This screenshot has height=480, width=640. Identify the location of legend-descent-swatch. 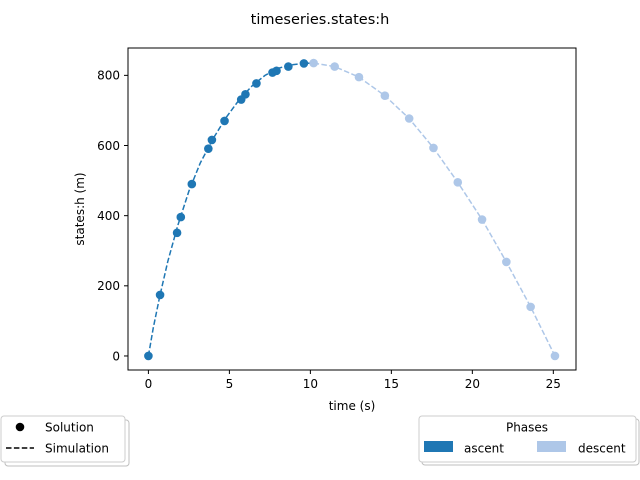
(551, 446).